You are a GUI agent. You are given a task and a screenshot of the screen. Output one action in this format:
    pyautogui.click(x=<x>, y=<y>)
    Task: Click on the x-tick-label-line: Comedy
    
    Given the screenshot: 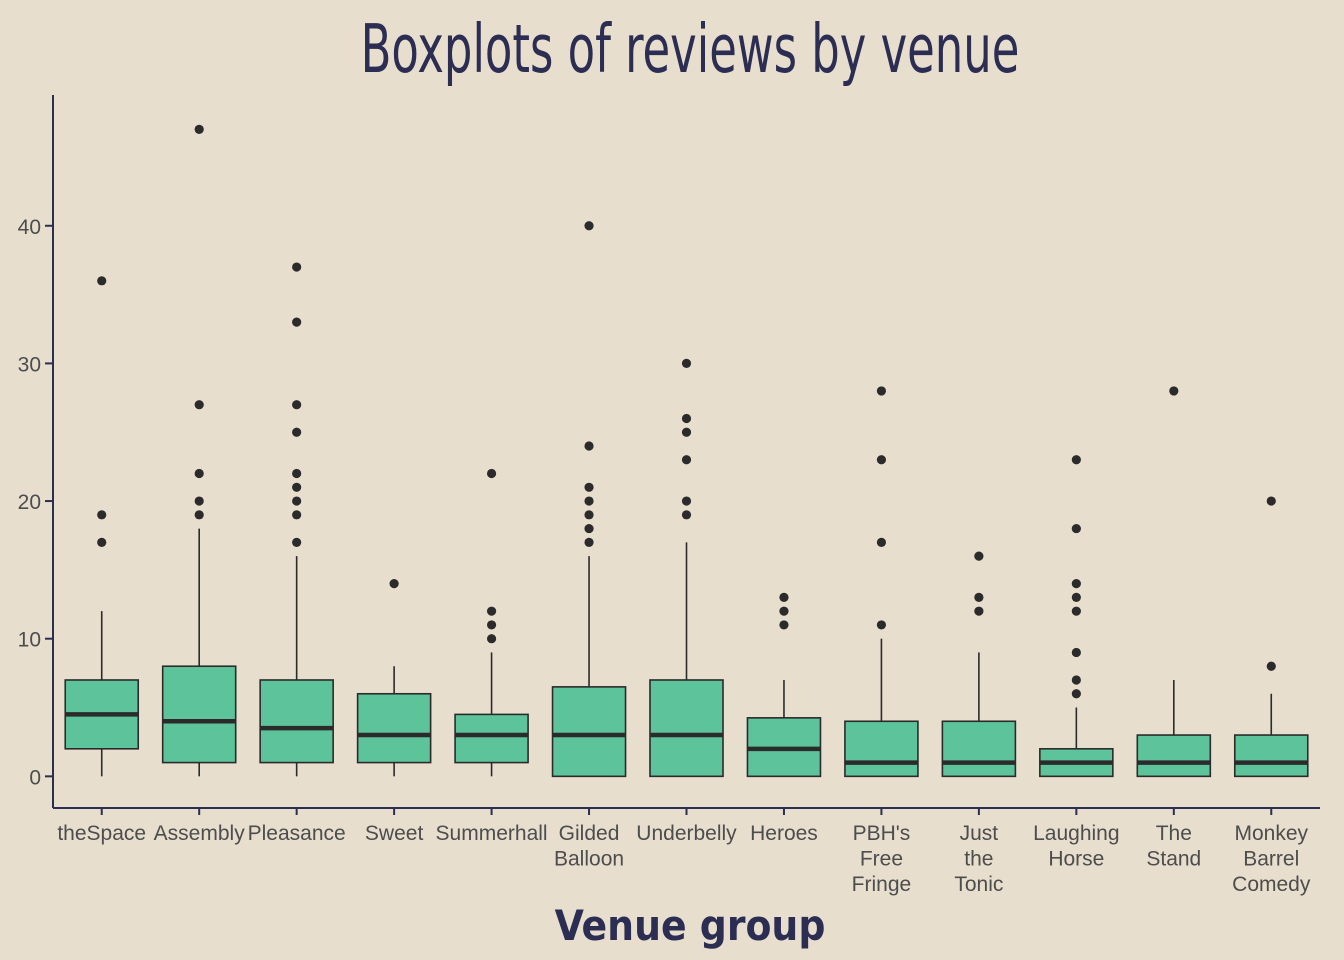 What is the action you would take?
    pyautogui.click(x=1271, y=884)
    